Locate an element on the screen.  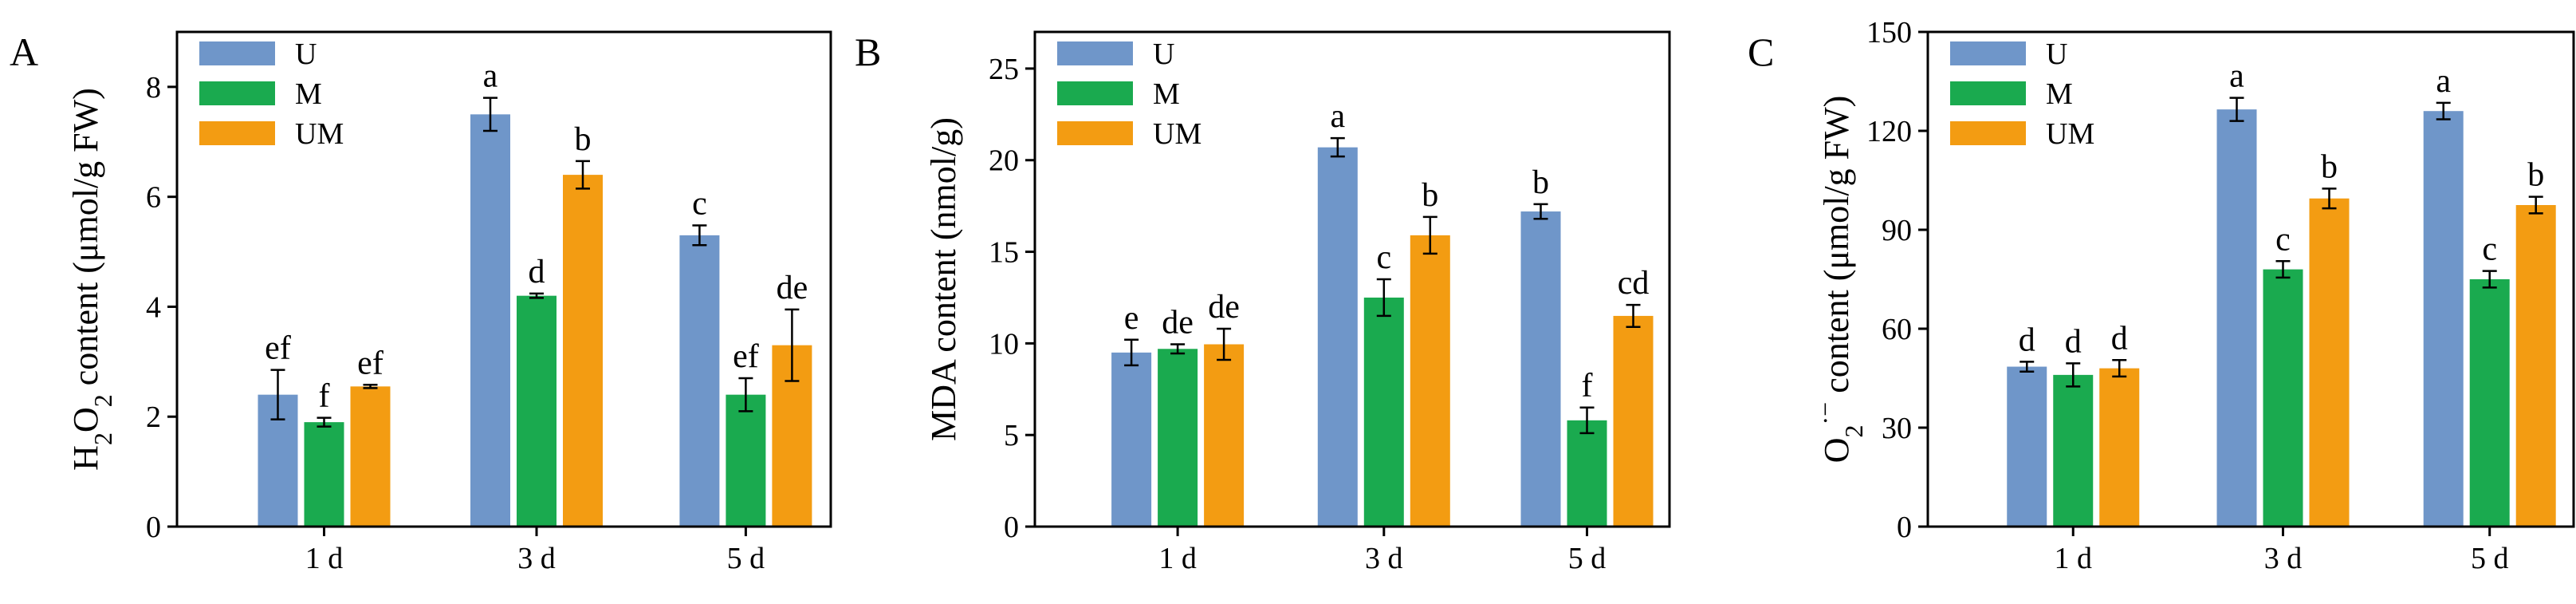
y-tick-label: 5 is located at coordinates (1012, 435).